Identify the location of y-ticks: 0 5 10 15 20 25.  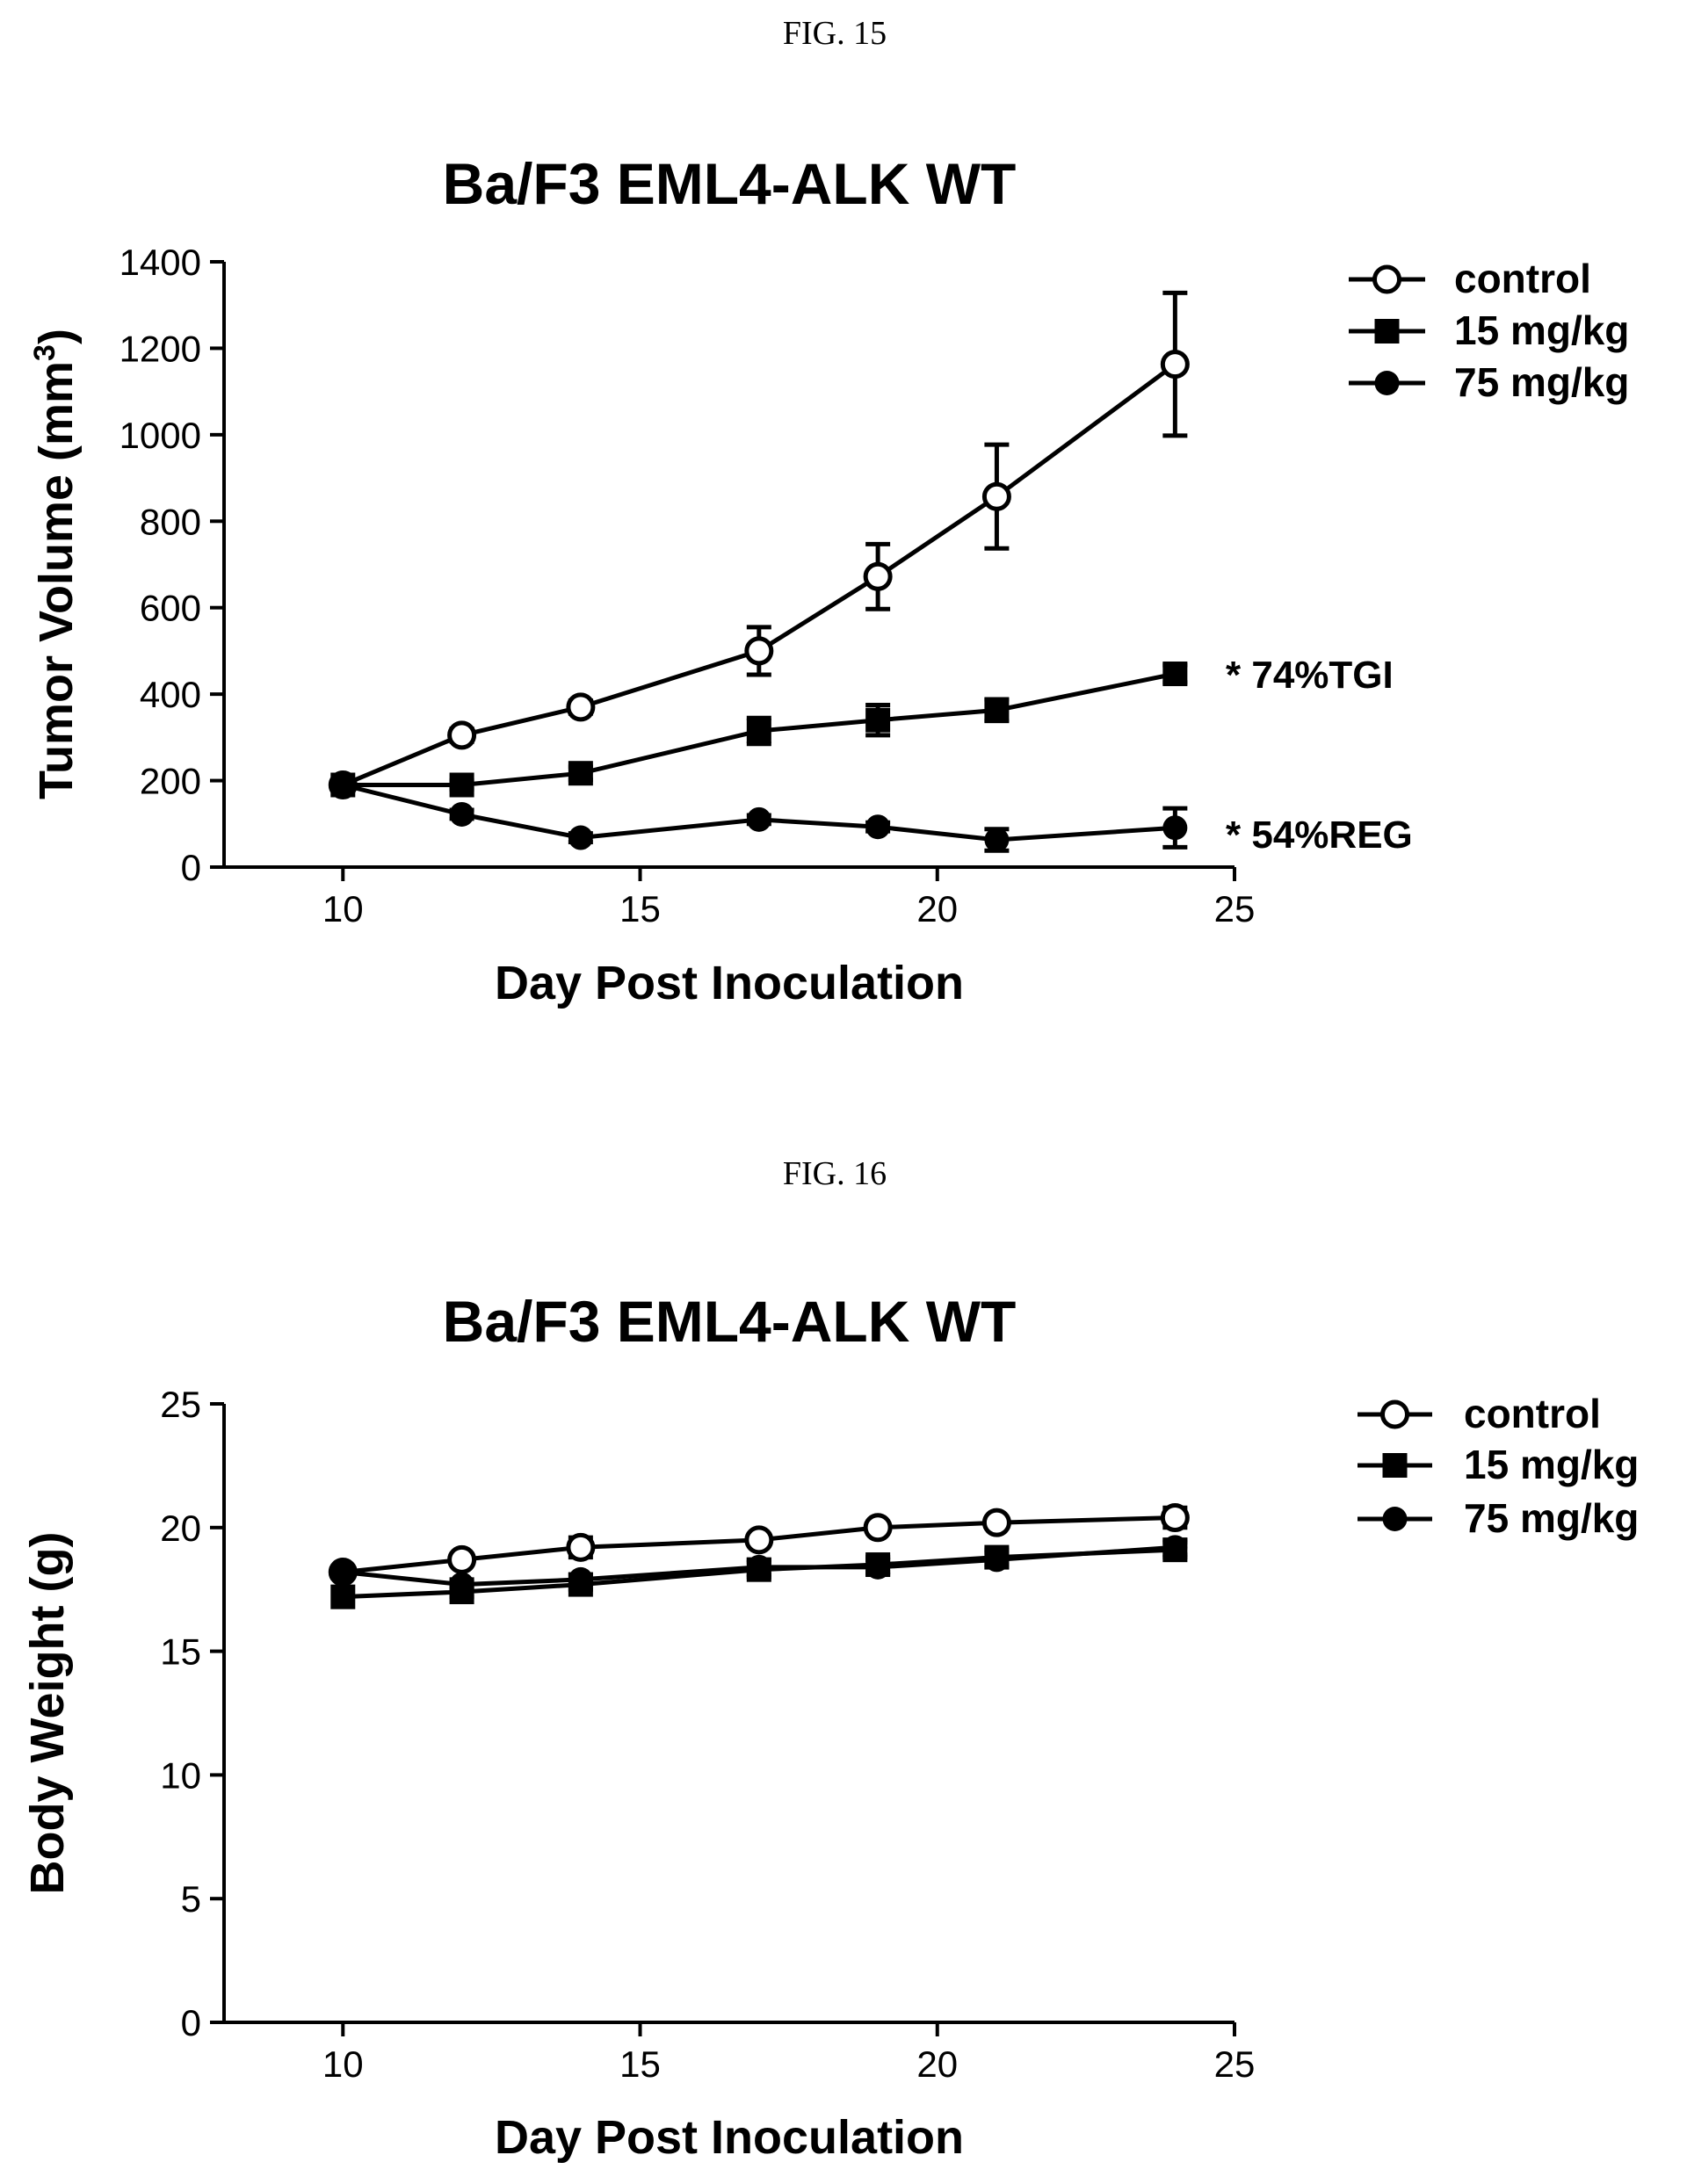
(192, 1713).